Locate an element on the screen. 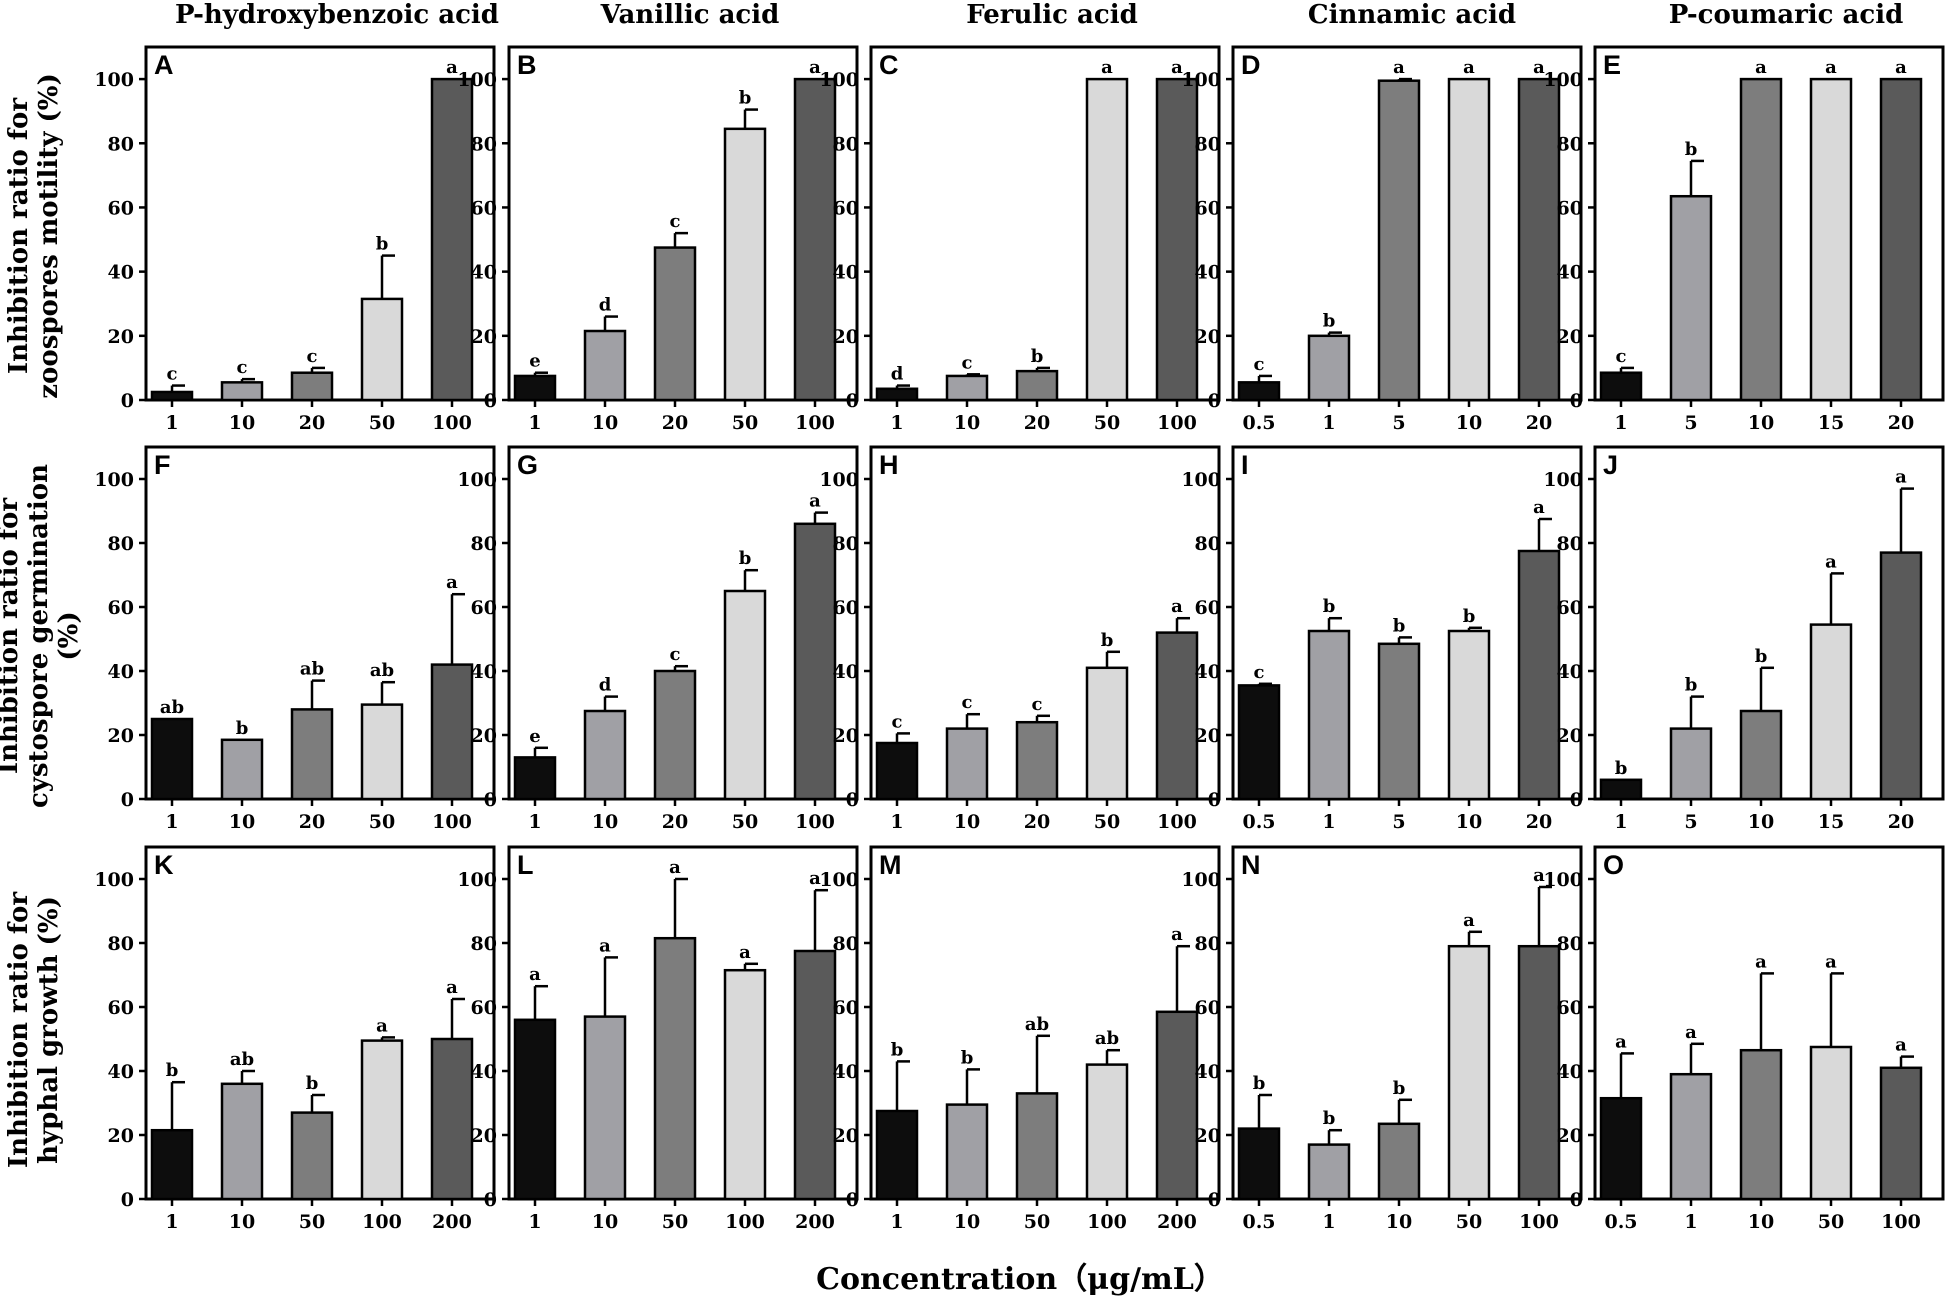 The width and height of the screenshot is (1950, 1299). panel-f-xtick-label: 10 is located at coordinates (242, 822).